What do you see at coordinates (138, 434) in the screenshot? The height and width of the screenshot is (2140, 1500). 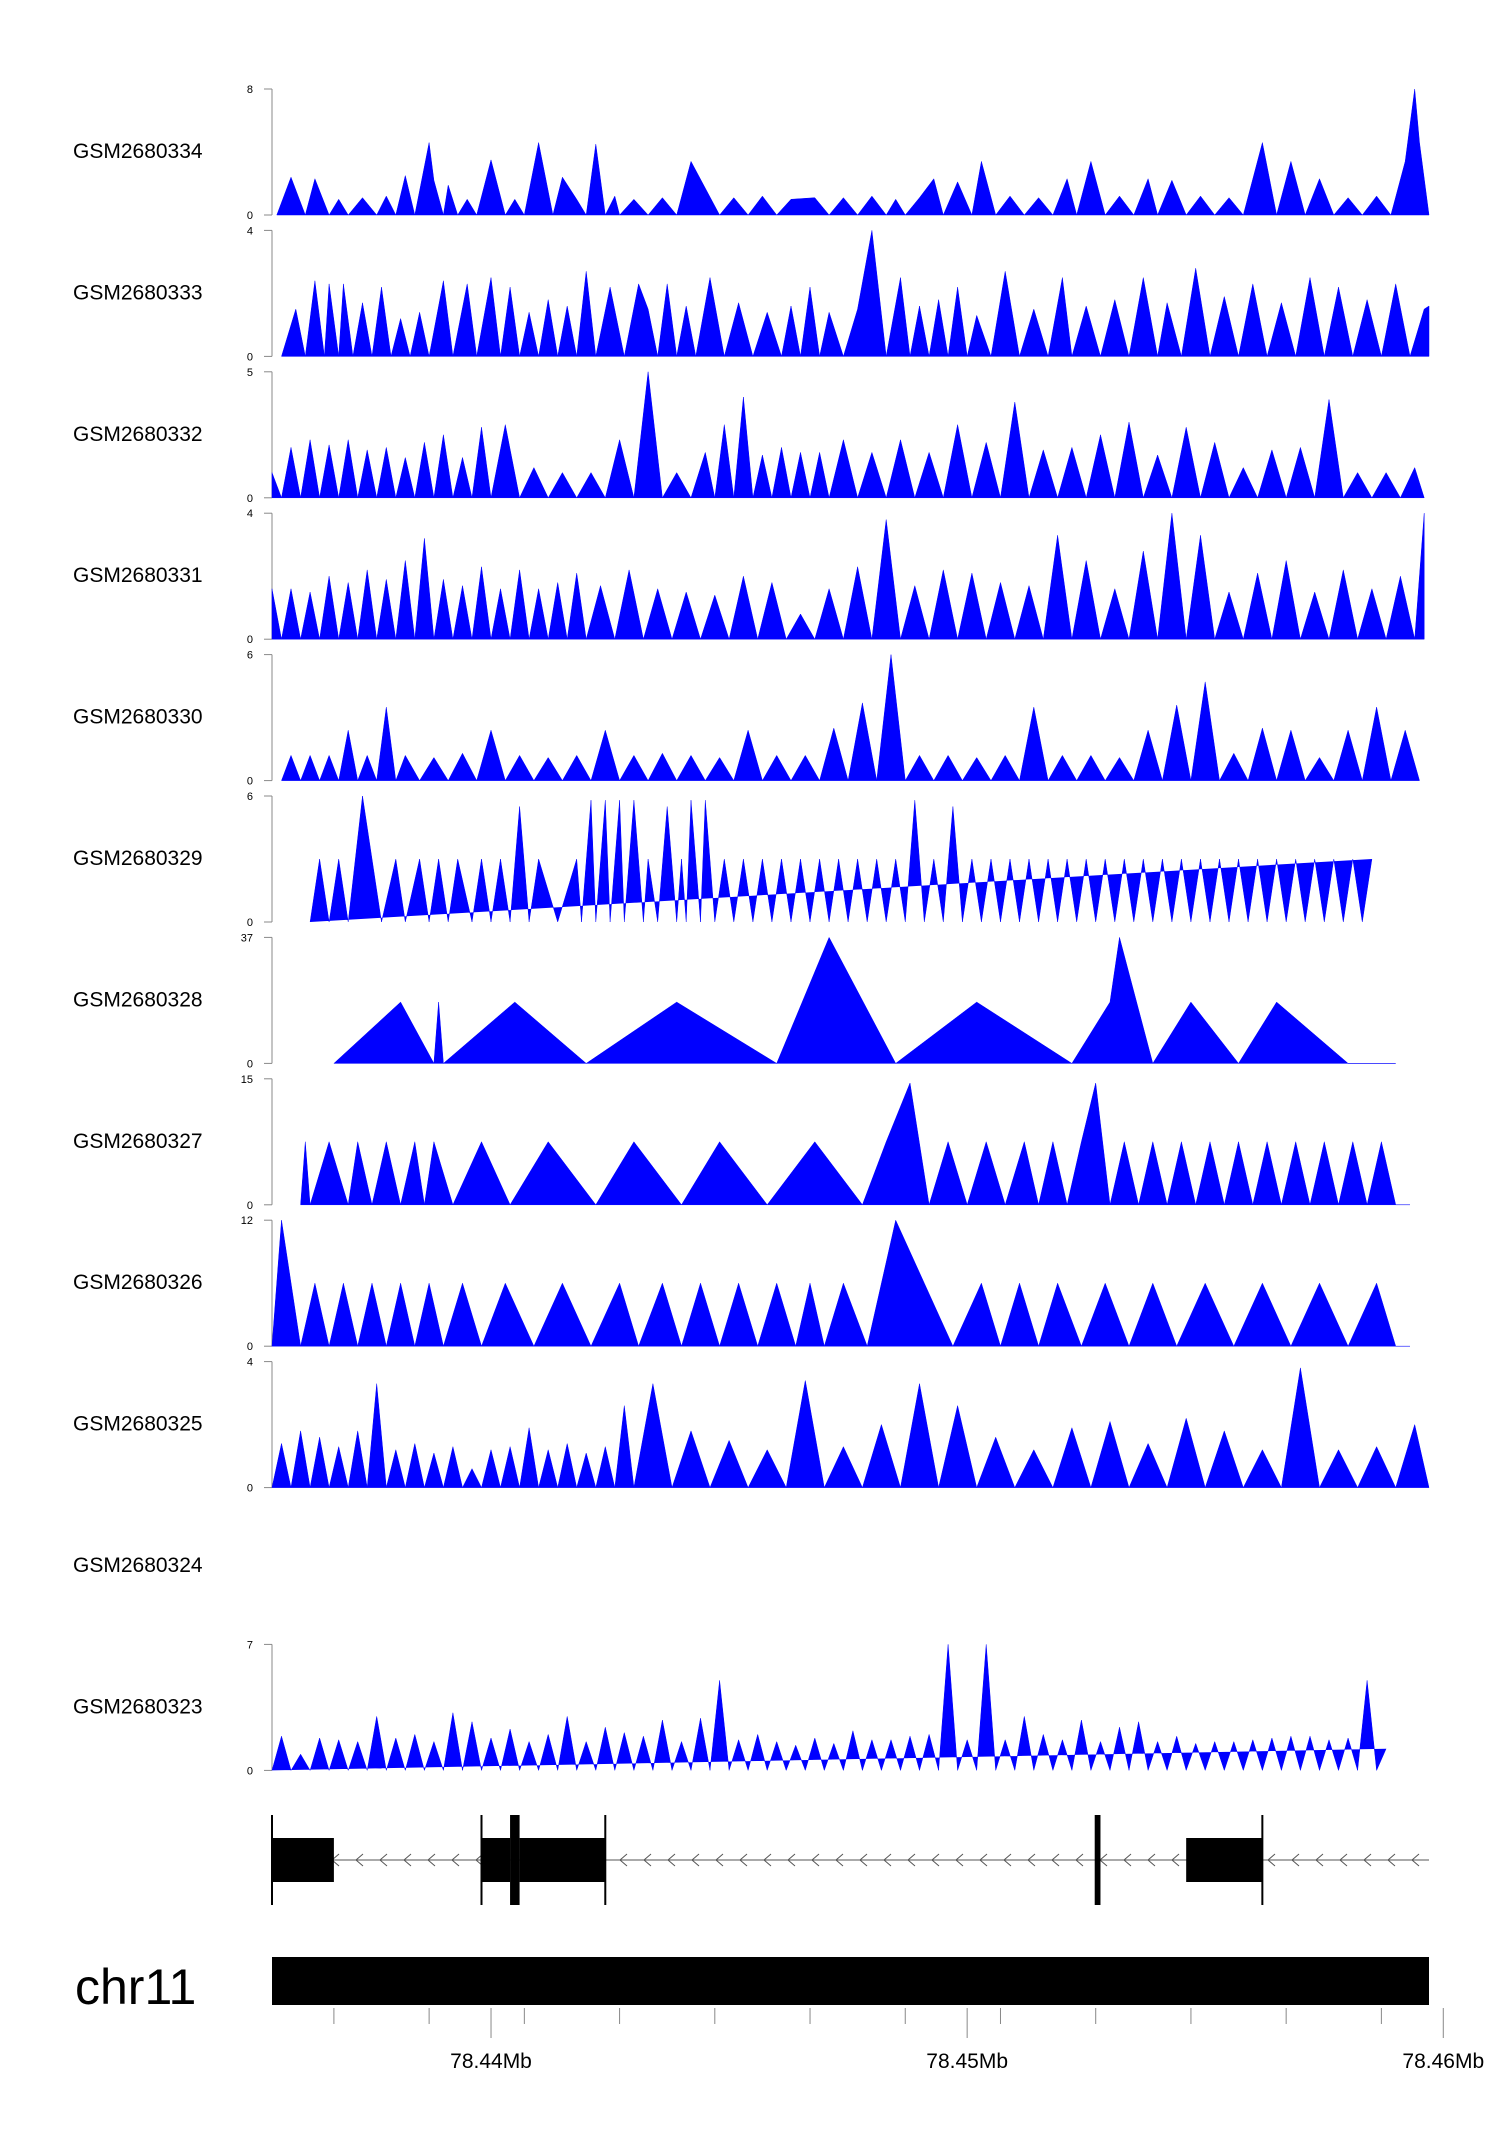 I see `track-label: GSM2680332` at bounding box center [138, 434].